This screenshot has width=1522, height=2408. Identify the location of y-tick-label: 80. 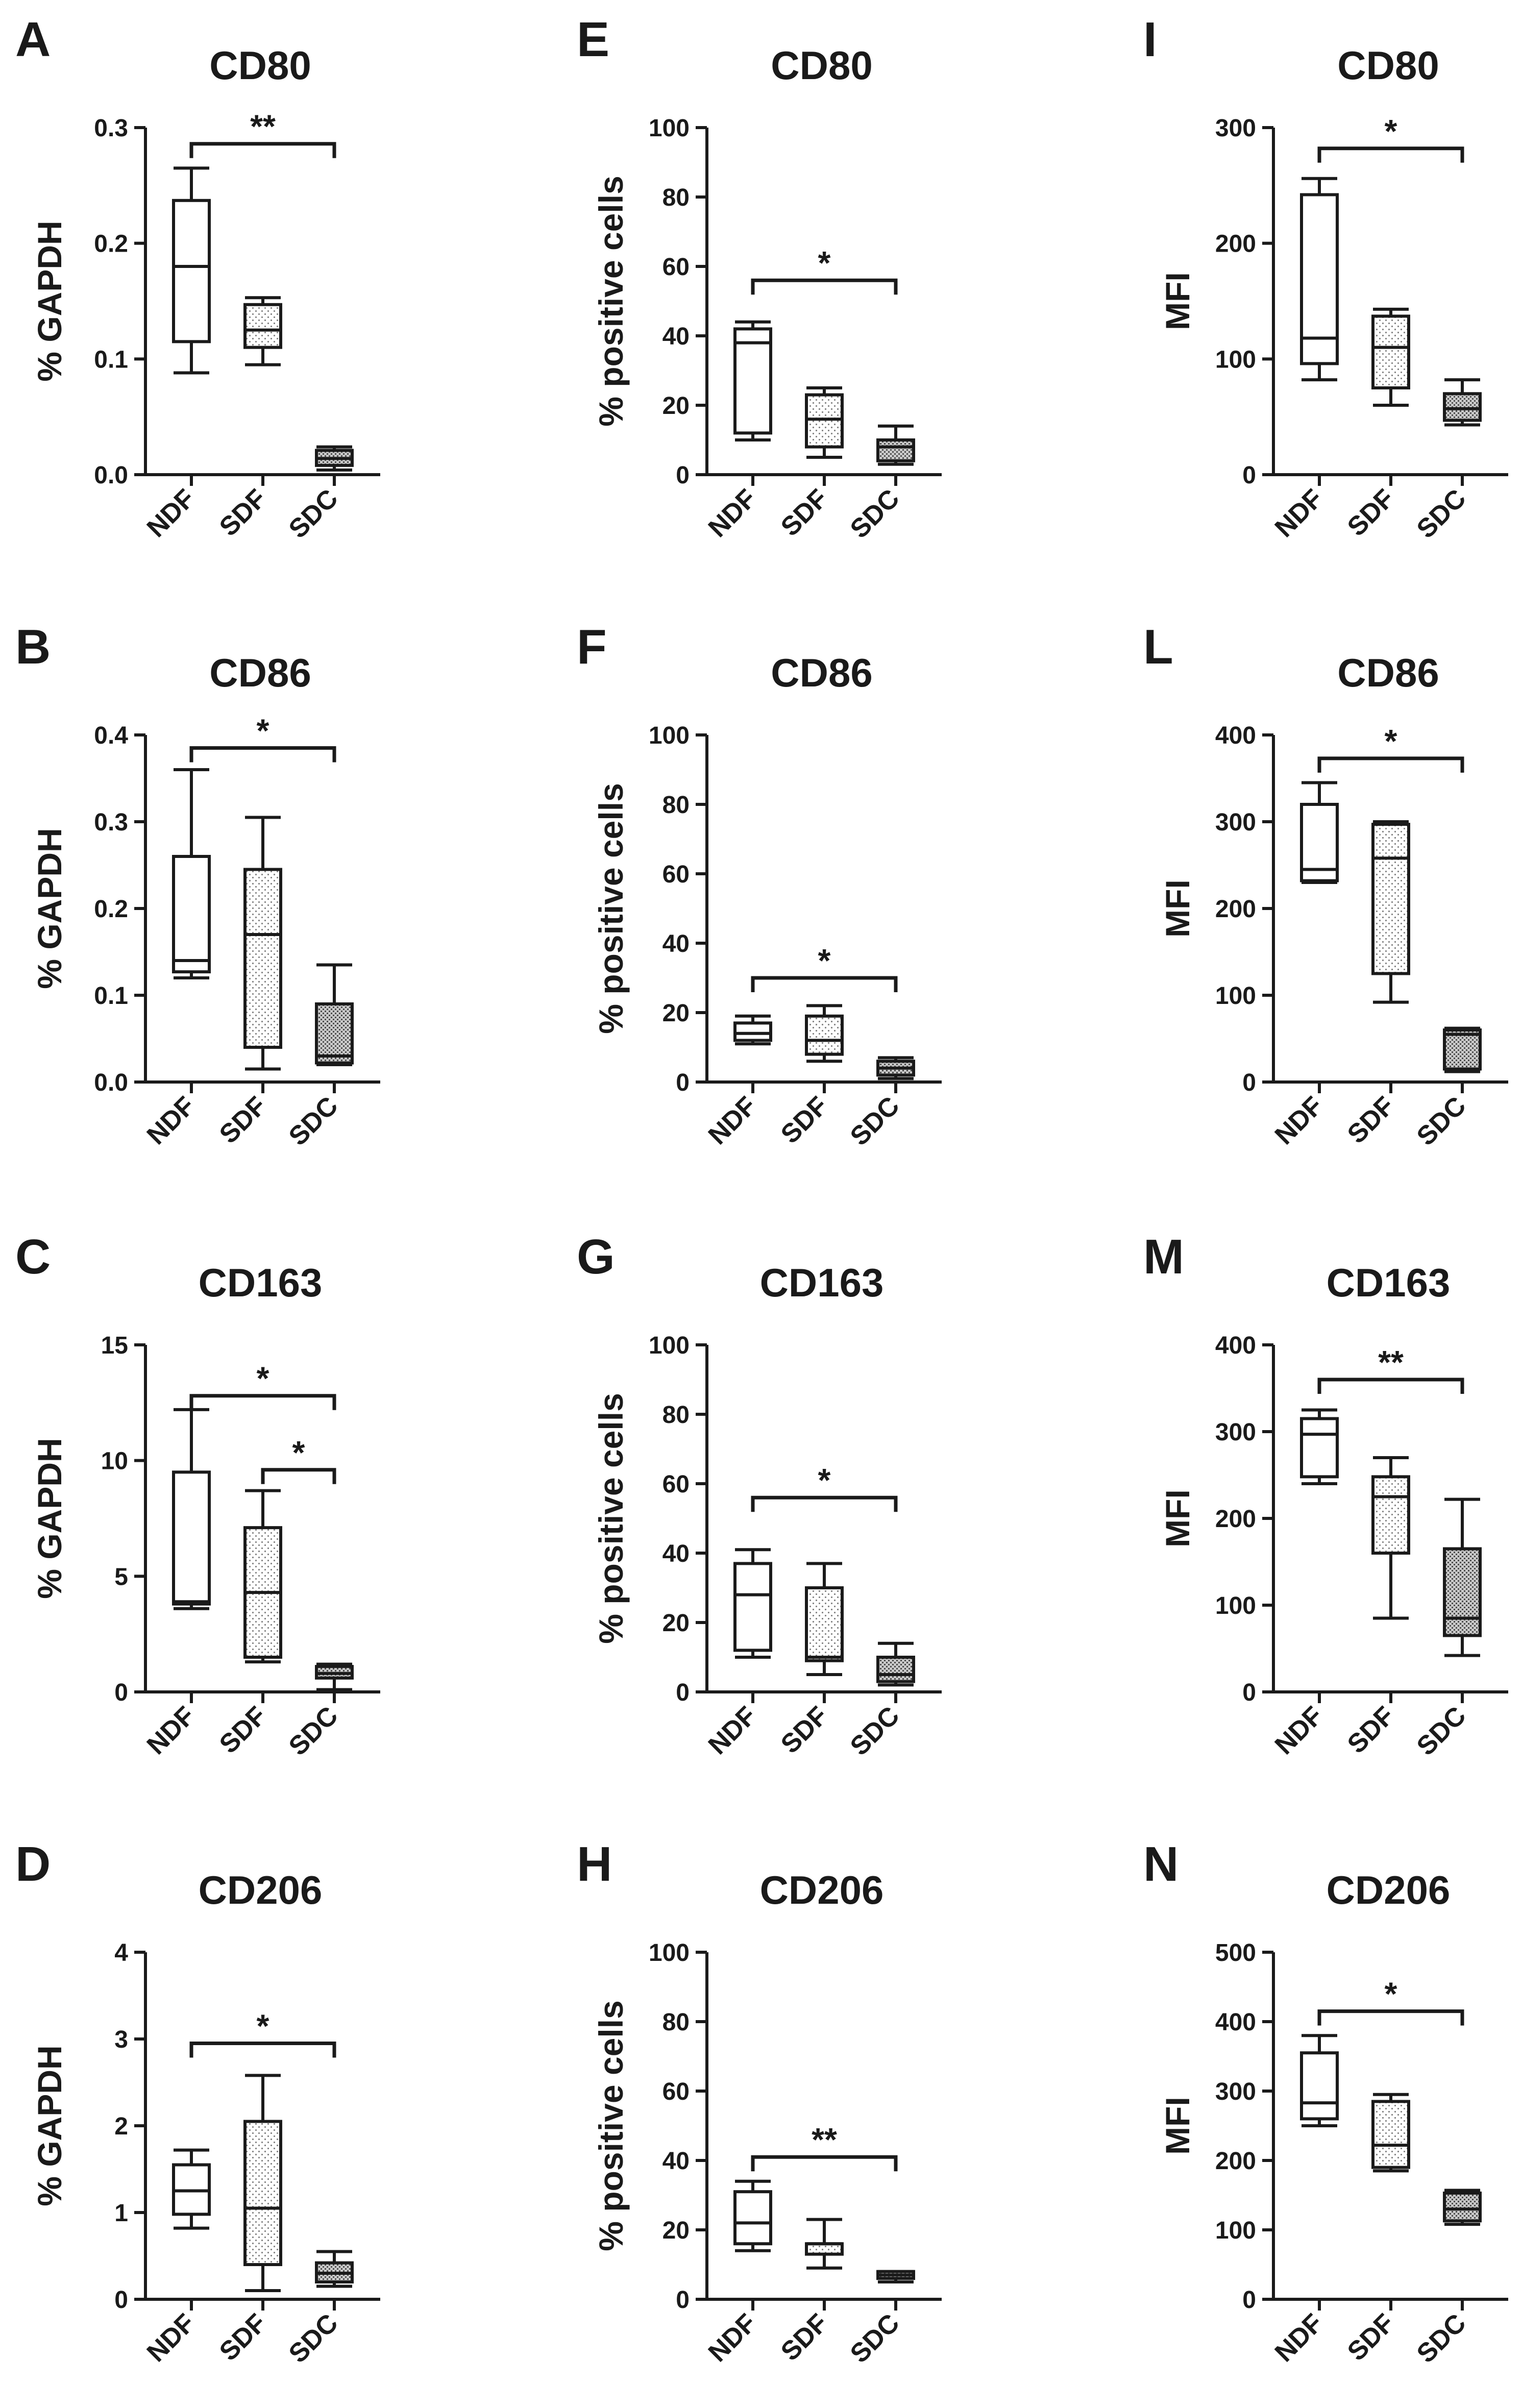
(676, 805).